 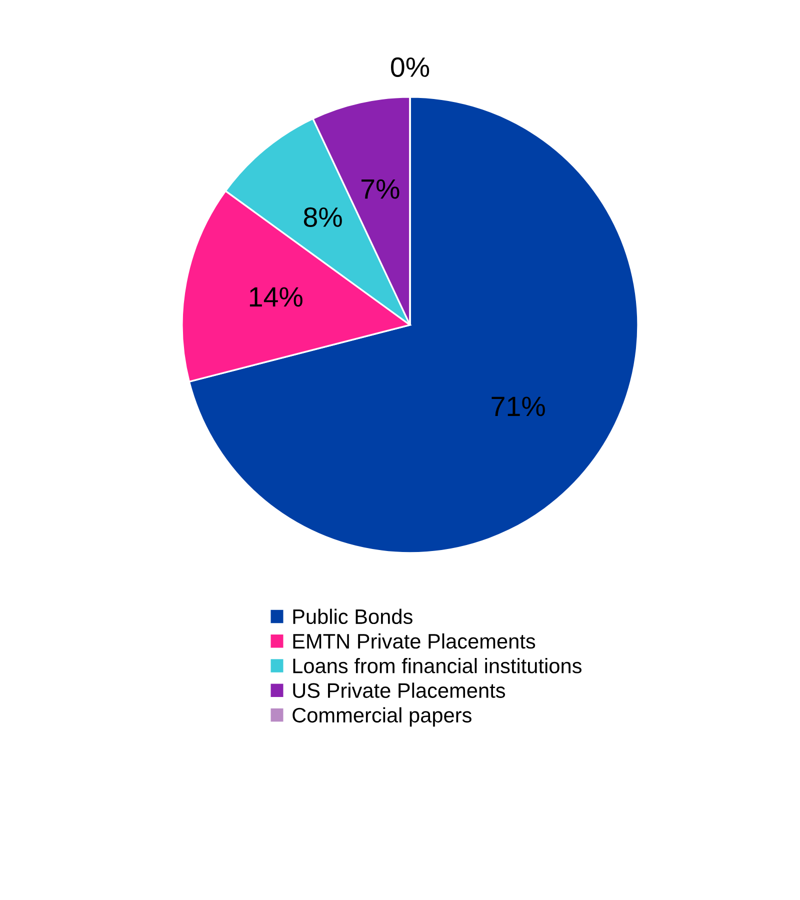 I want to click on data-label: 8%, so click(x=323, y=217).